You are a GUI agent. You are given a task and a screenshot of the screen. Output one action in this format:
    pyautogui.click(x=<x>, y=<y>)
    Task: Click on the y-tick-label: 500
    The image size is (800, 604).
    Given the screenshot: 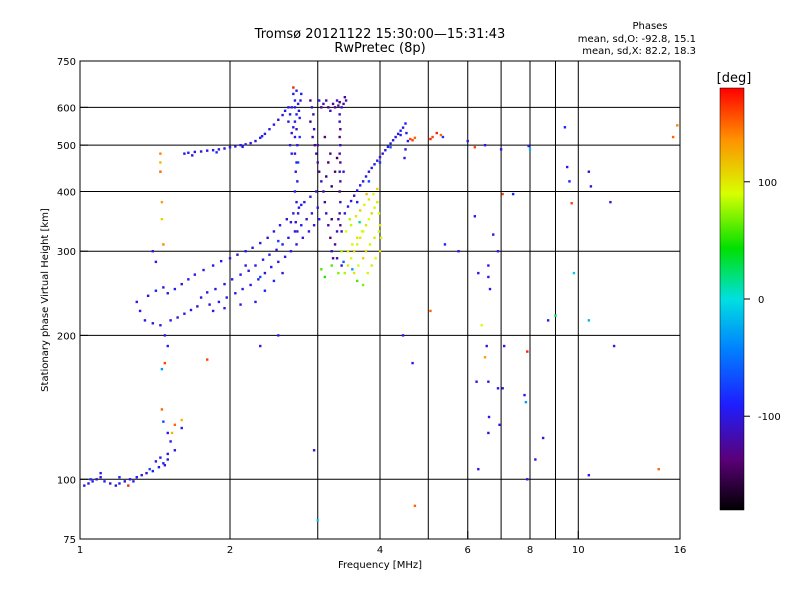 What is the action you would take?
    pyautogui.click(x=66, y=146)
    